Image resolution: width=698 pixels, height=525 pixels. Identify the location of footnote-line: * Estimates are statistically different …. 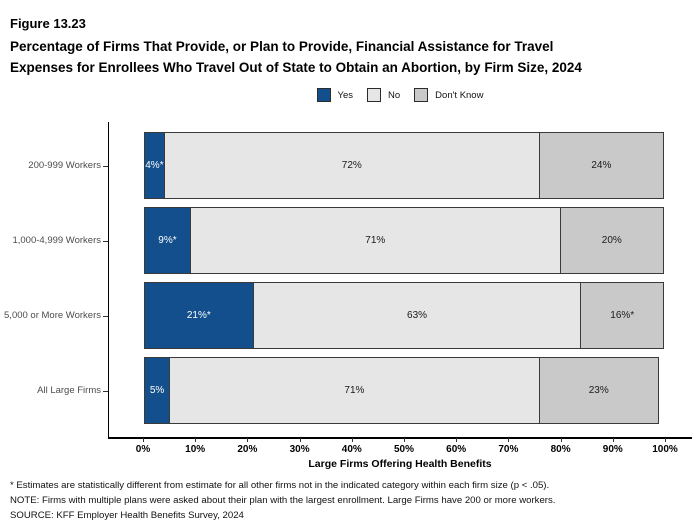
(280, 485).